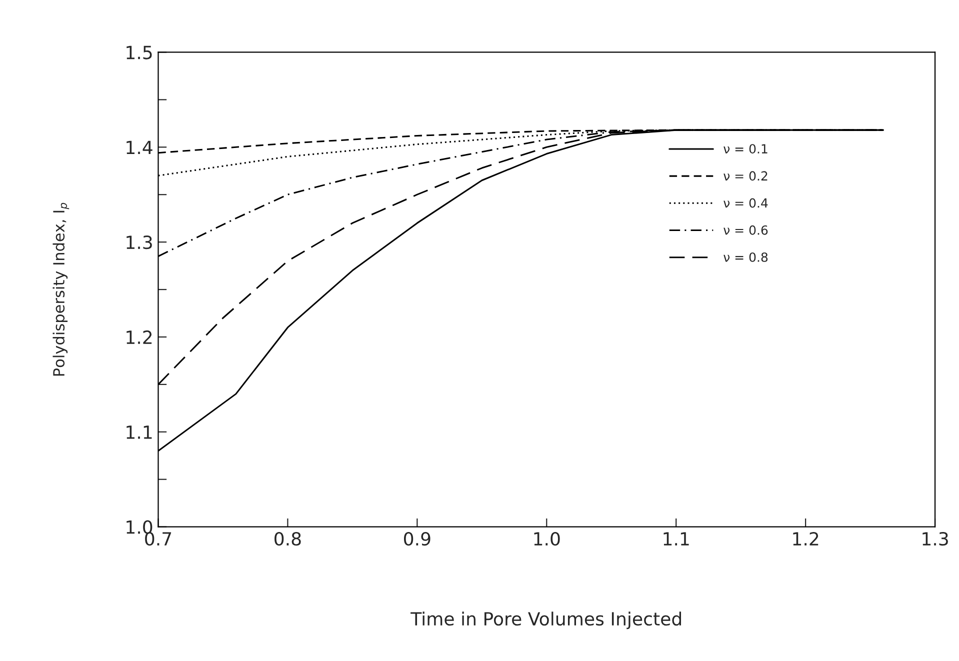 The image size is (959, 661). Describe the element at coordinates (61, 289) in the screenshot. I see `y-axis-title: Polydispersity Index, I$_{p}$` at that location.